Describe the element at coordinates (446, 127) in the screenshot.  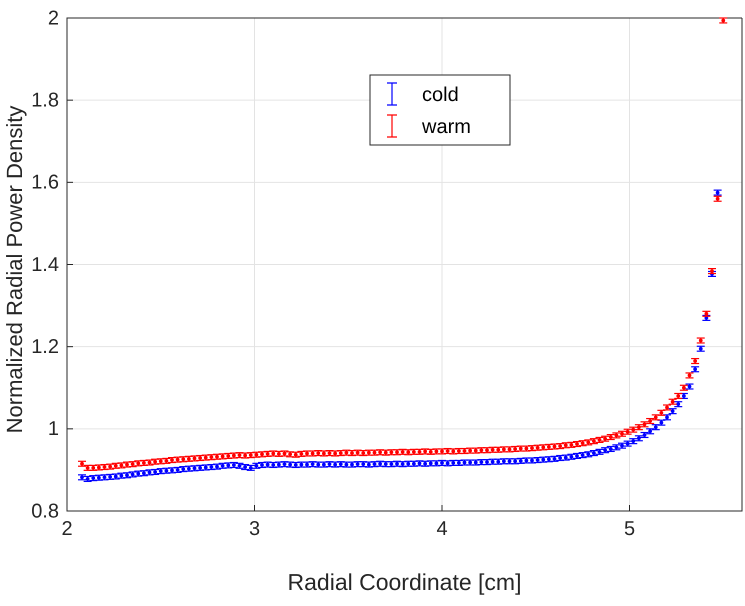
I see `legend-label: warm` at that location.